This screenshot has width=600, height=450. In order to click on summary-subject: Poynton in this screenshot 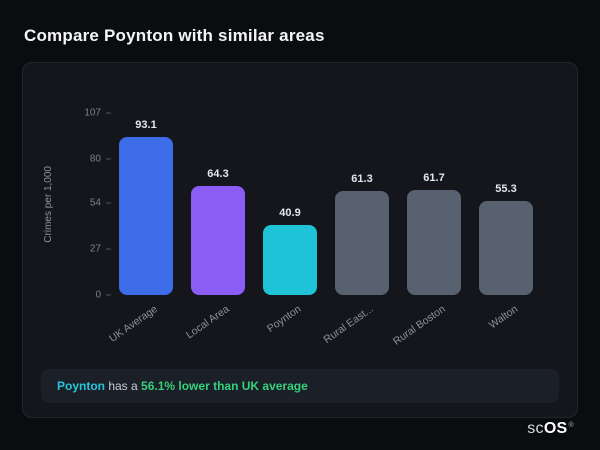, I will do `click(81, 386)`.